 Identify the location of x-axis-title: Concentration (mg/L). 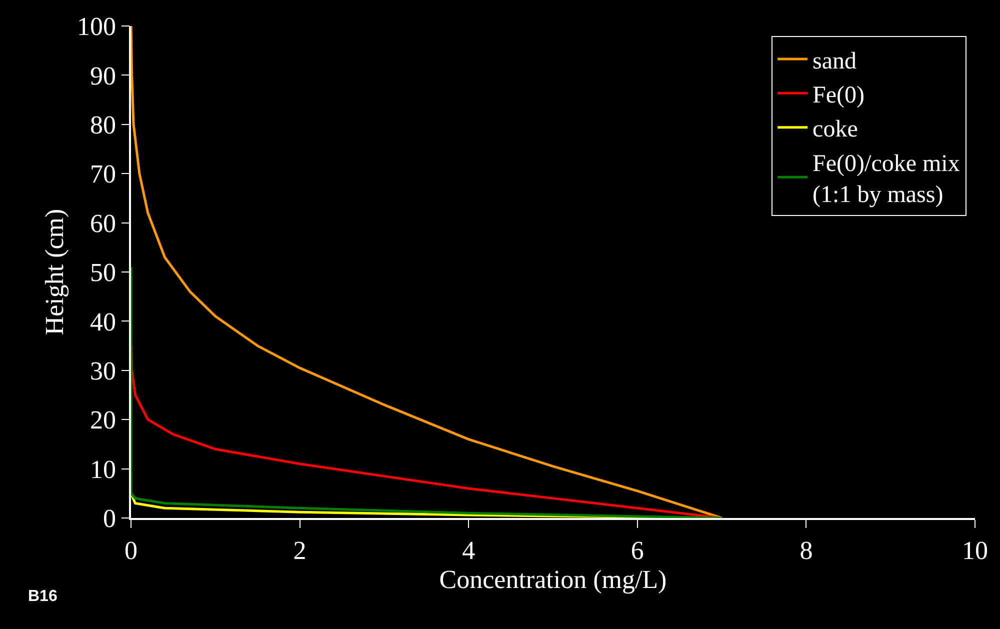
(553, 579).